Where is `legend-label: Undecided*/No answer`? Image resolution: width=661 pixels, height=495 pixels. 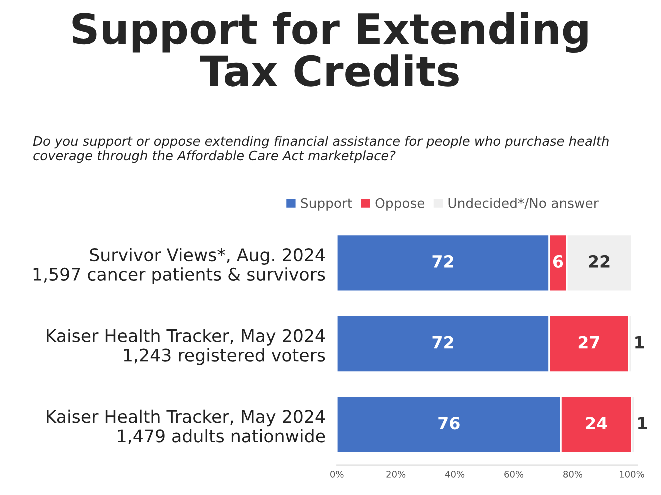 legend-label: Undecided*/No answer is located at coordinates (523, 204).